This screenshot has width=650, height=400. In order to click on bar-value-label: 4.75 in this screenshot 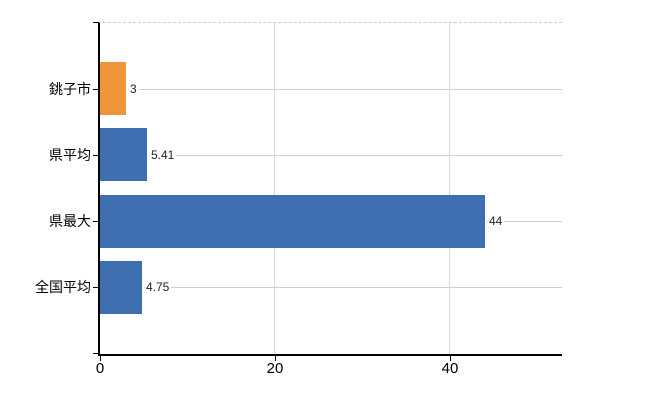, I will do `click(158, 287)`.